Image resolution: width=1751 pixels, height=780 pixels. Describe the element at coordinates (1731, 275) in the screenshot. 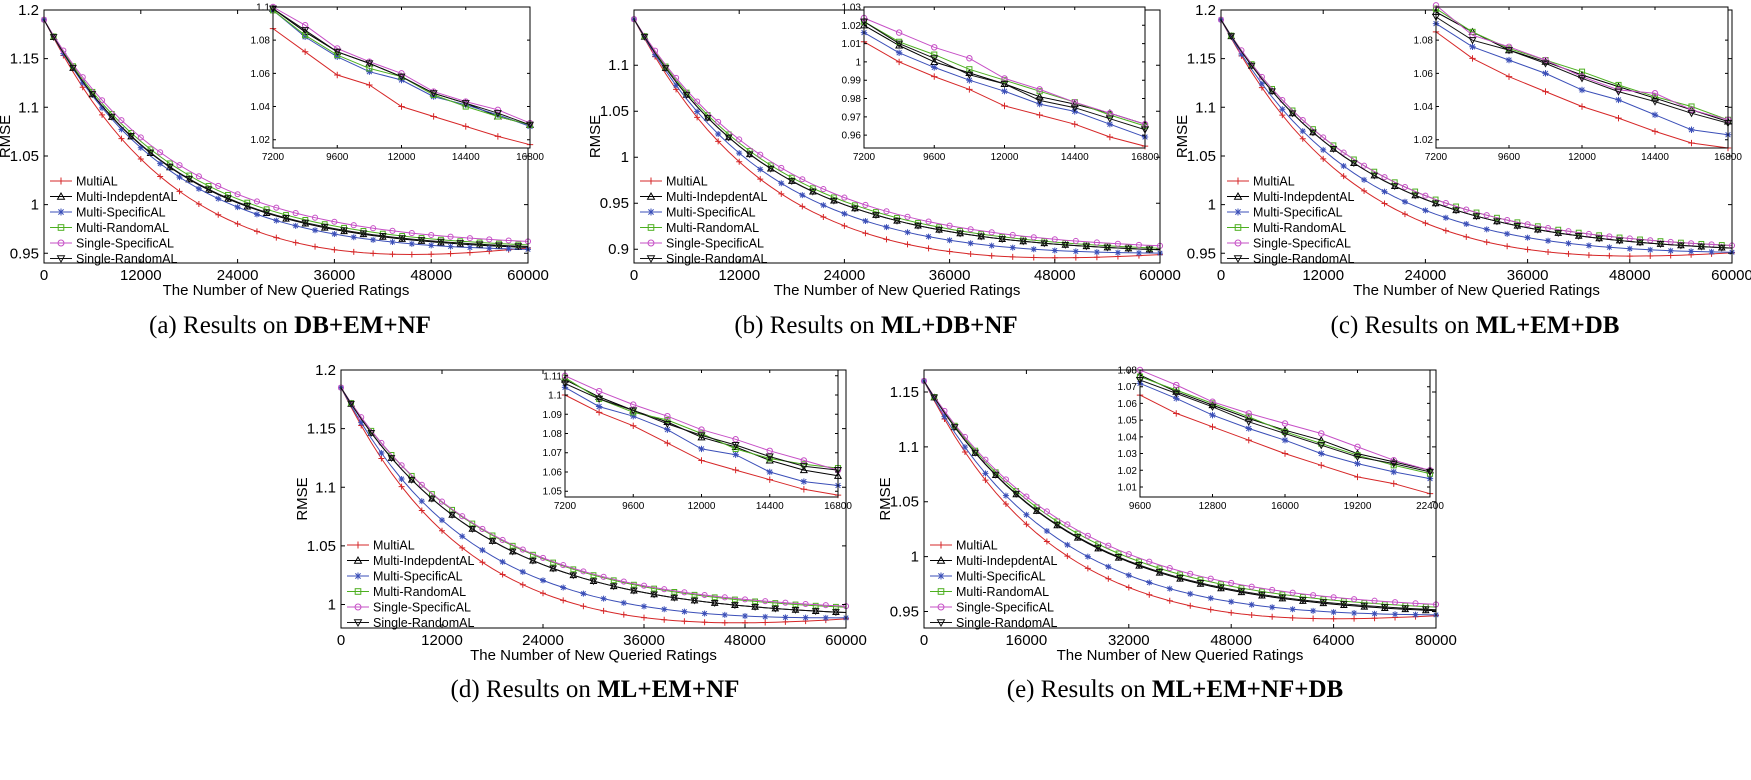

I see `x-tick-label: 60000` at that location.